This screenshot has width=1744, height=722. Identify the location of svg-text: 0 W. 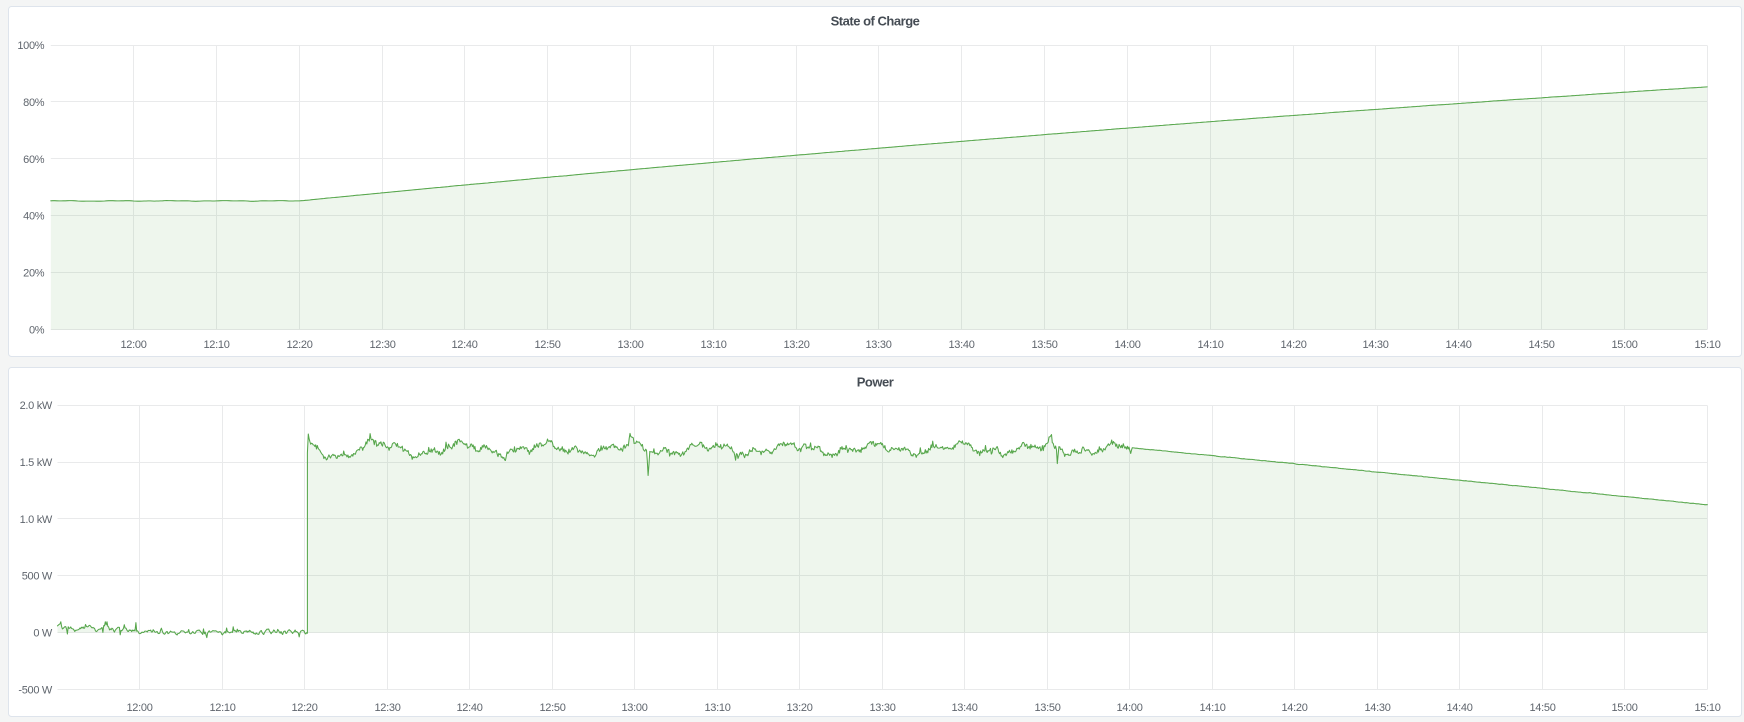
(43, 634).